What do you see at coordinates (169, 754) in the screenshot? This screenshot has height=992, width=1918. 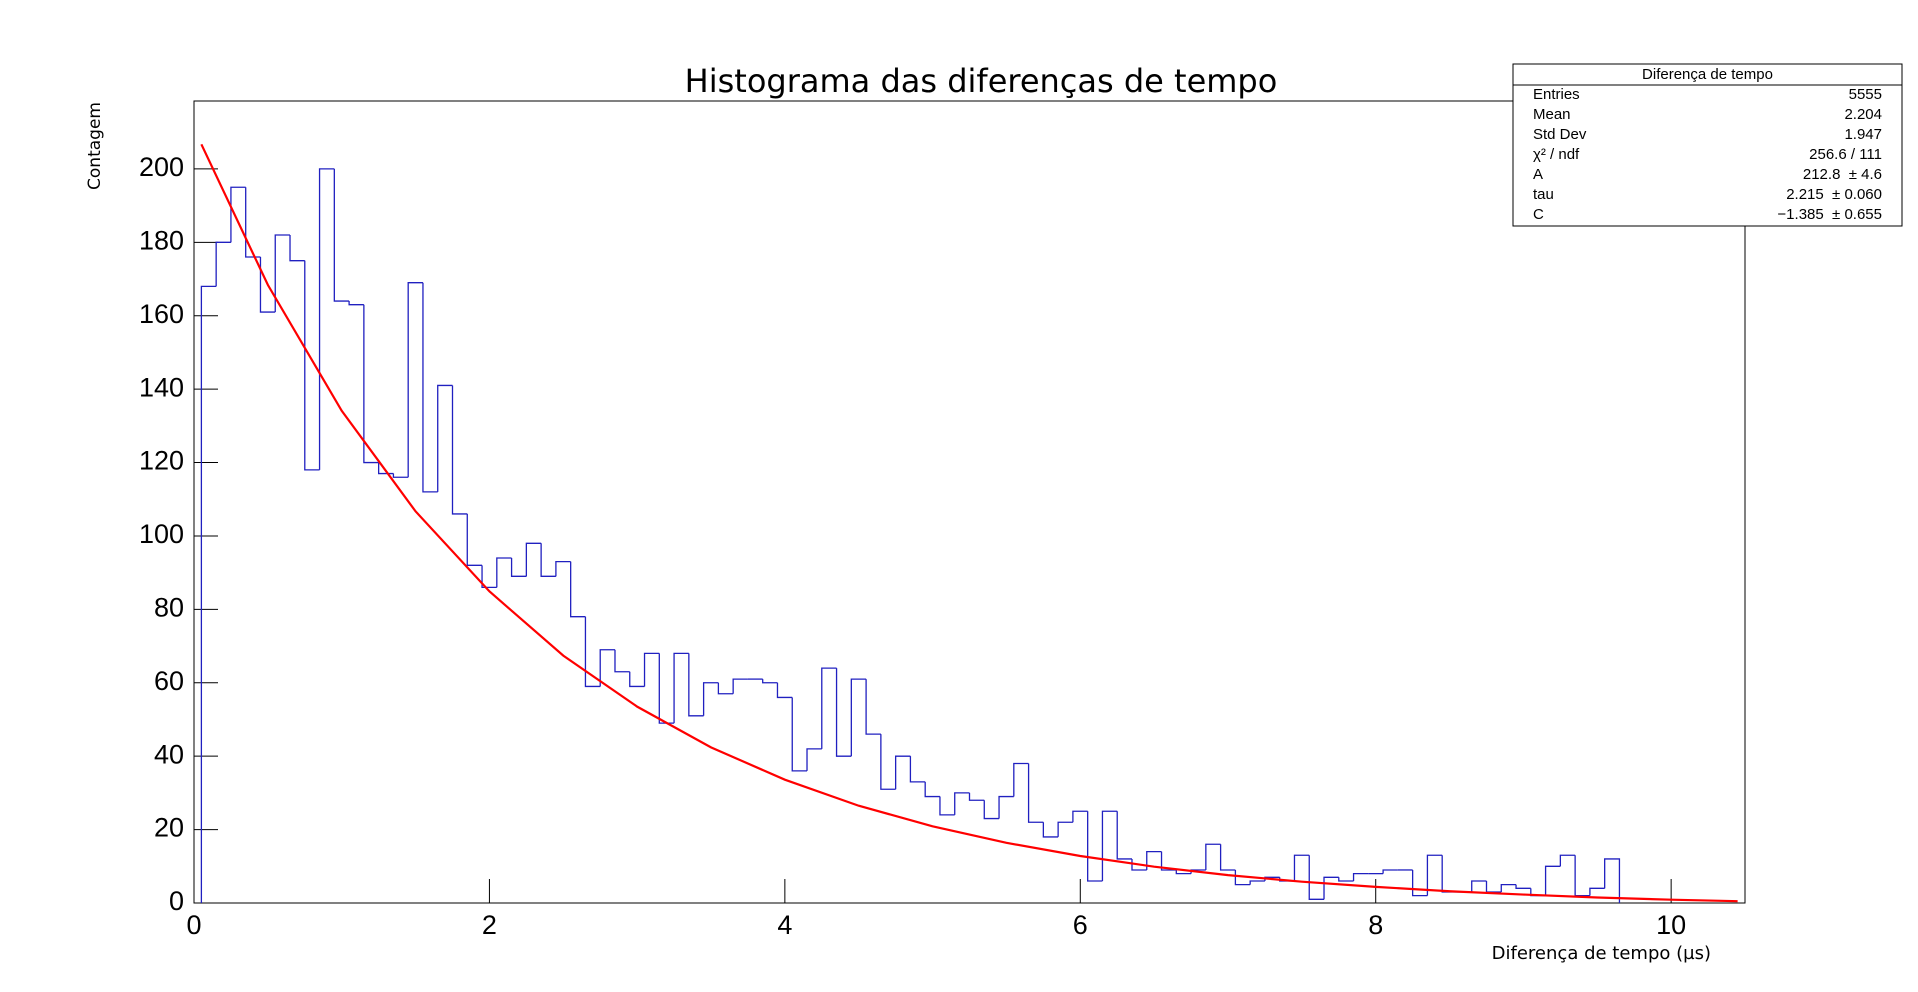 I see `y-tick-label: 40` at bounding box center [169, 754].